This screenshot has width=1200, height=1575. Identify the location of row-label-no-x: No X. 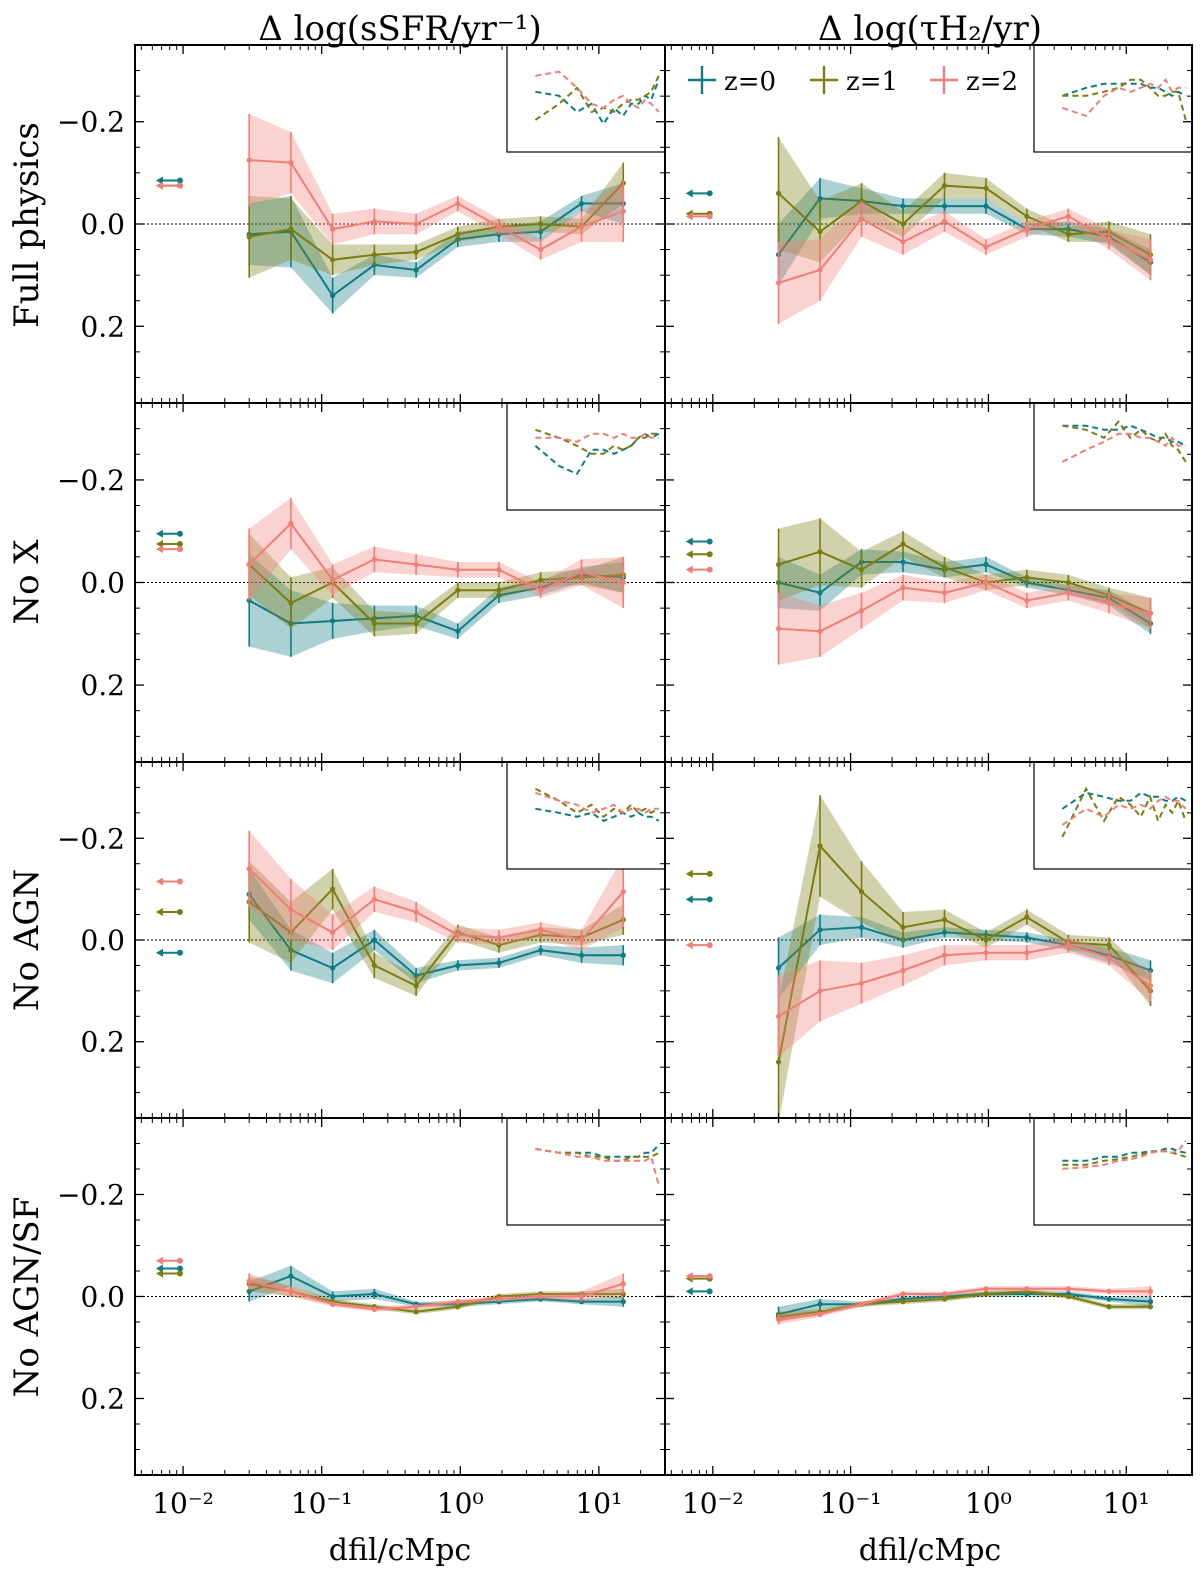
(27, 582).